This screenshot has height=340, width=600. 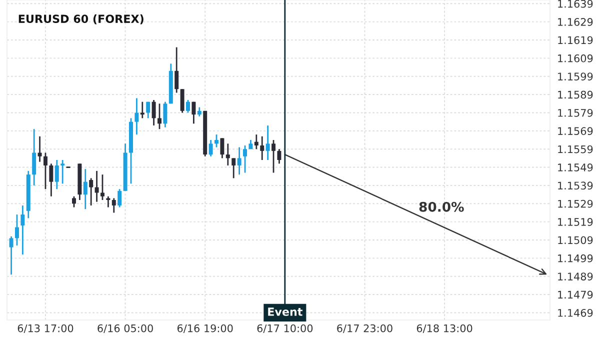 I want to click on x-tick-label: 6/18 13:00, so click(x=444, y=329).